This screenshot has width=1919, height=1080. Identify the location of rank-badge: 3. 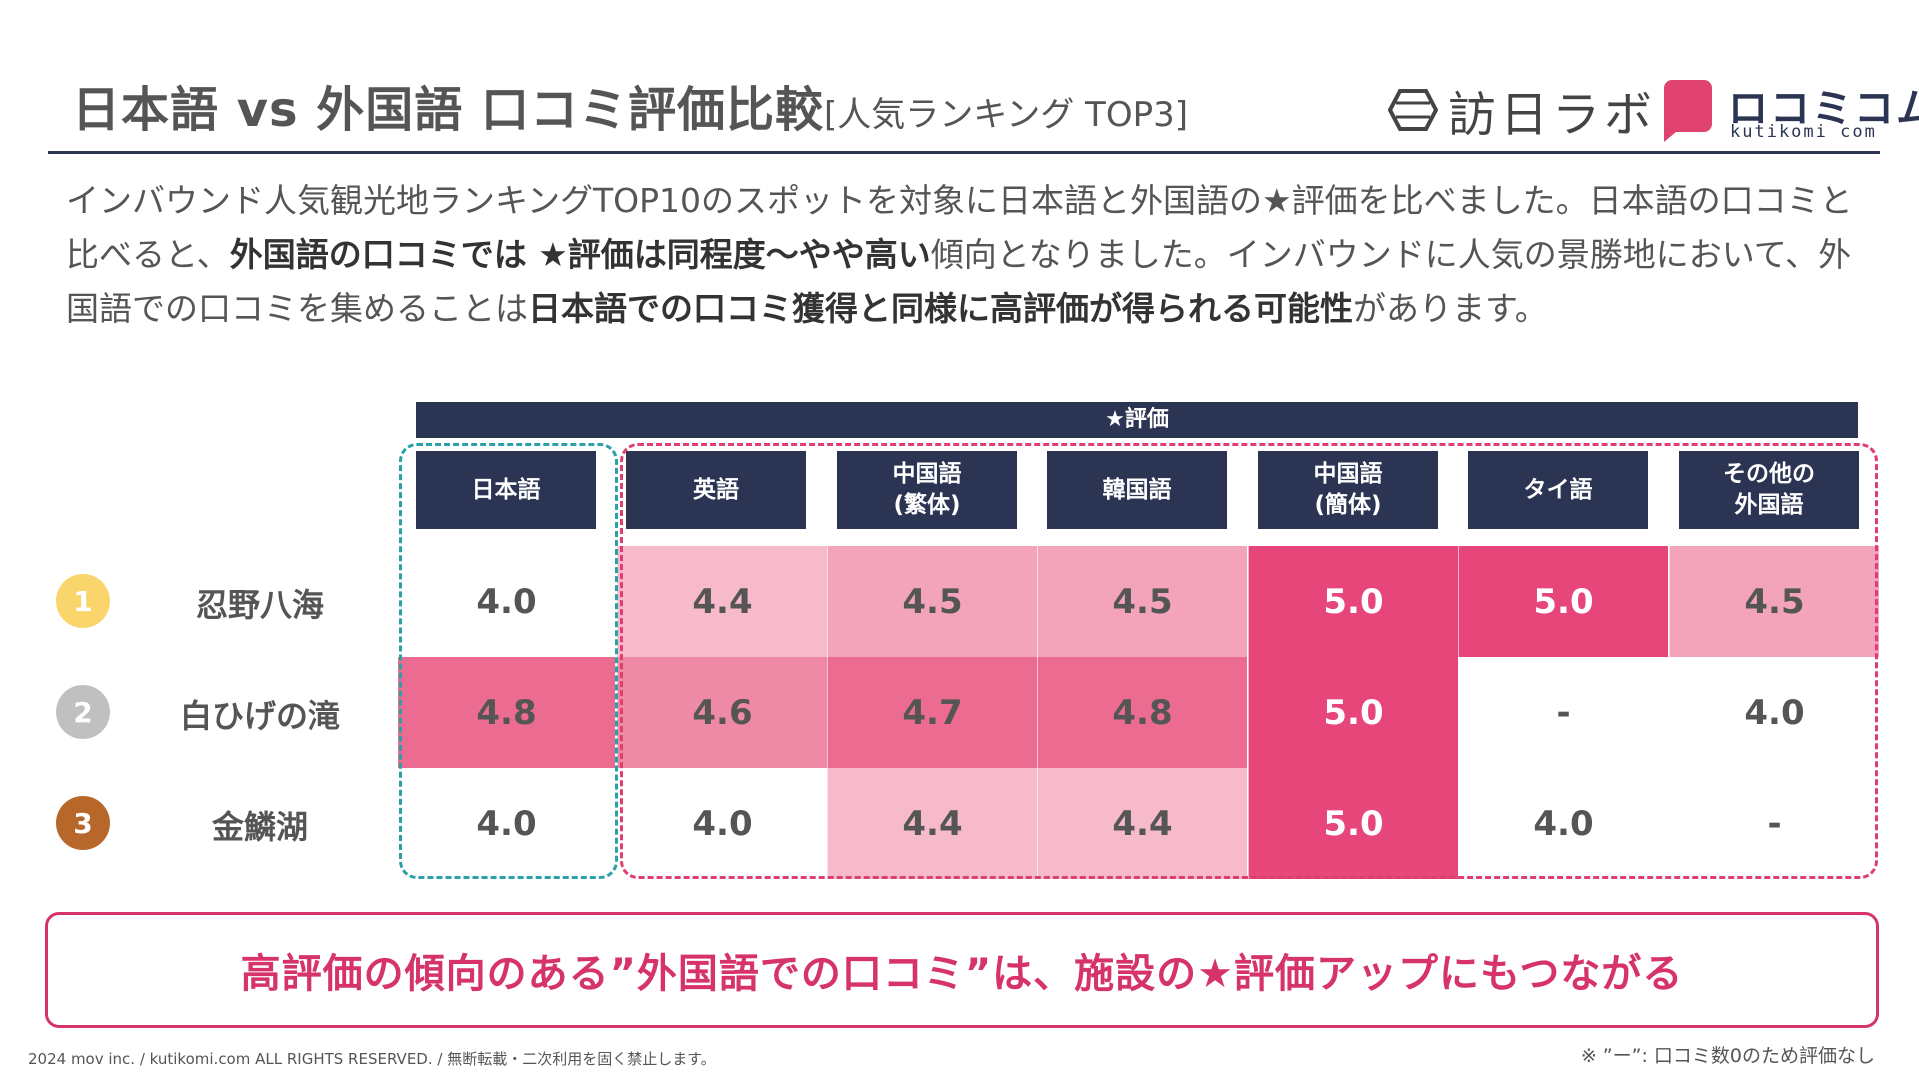
(83, 823).